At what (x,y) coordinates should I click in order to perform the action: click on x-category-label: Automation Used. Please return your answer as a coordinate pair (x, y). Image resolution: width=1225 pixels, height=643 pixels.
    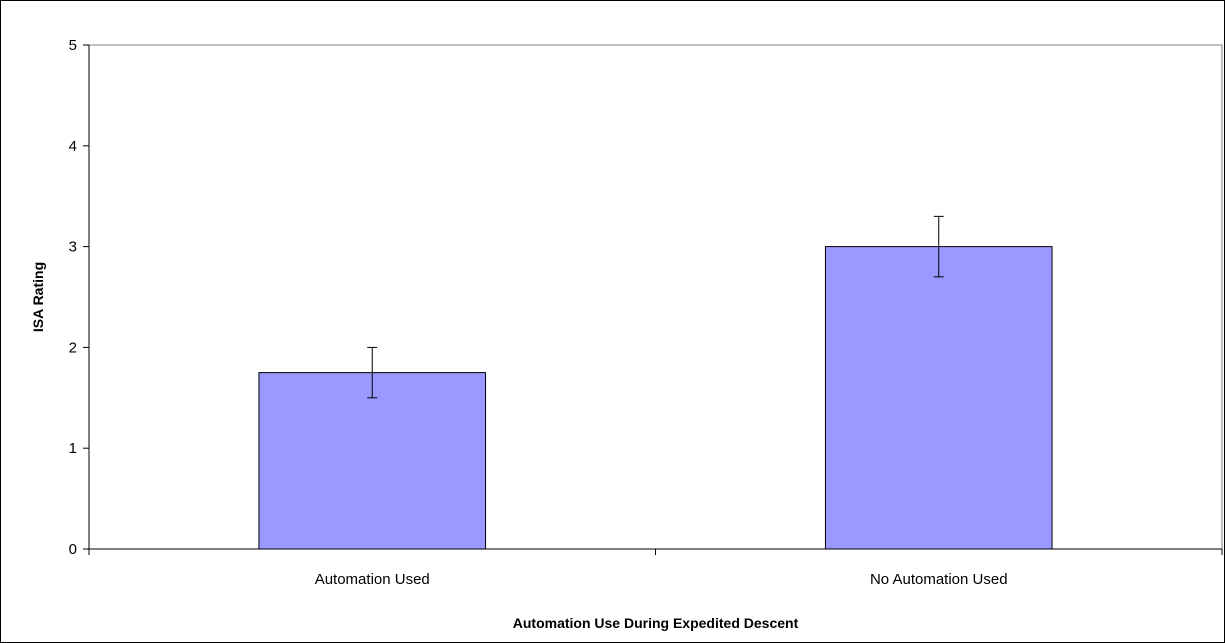
    Looking at the image, I should click on (372, 579).